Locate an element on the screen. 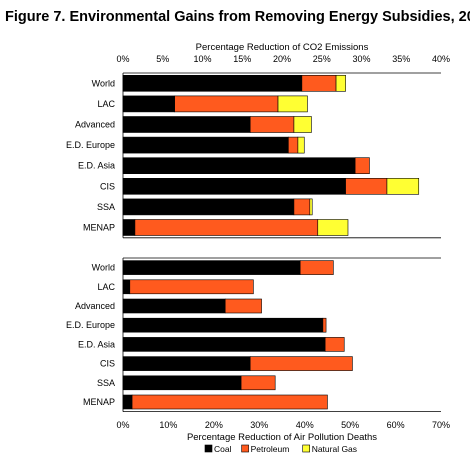 This screenshot has height=470, width=470. legend-swatch-coal is located at coordinates (208, 448).